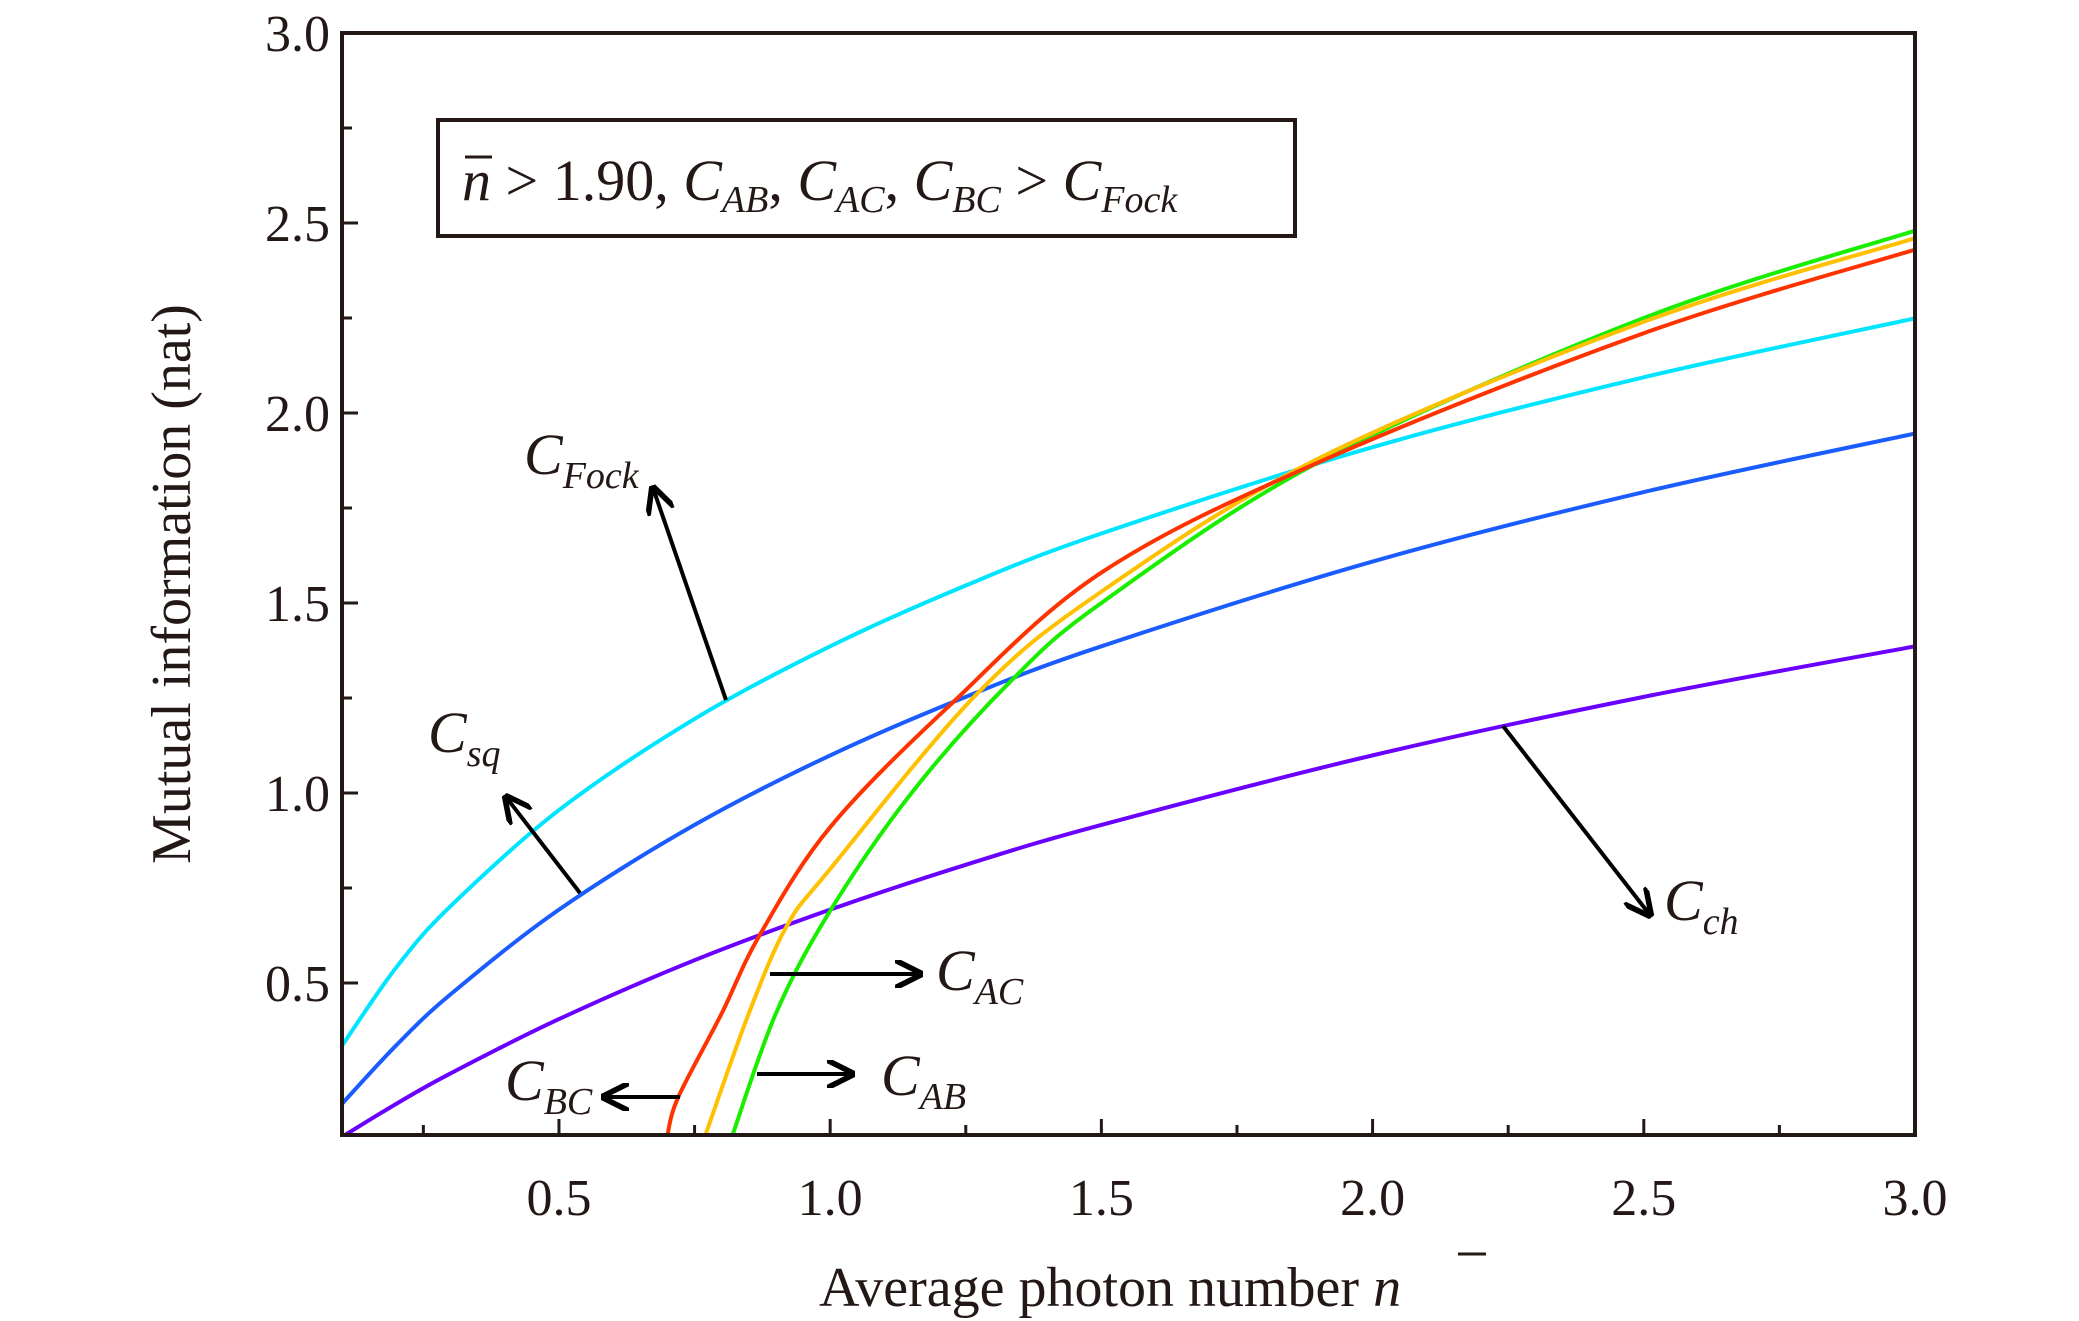 This screenshot has width=2079, height=1321. What do you see at coordinates (1643, 1198) in the screenshot?
I see `x-tick-label: 2.5` at bounding box center [1643, 1198].